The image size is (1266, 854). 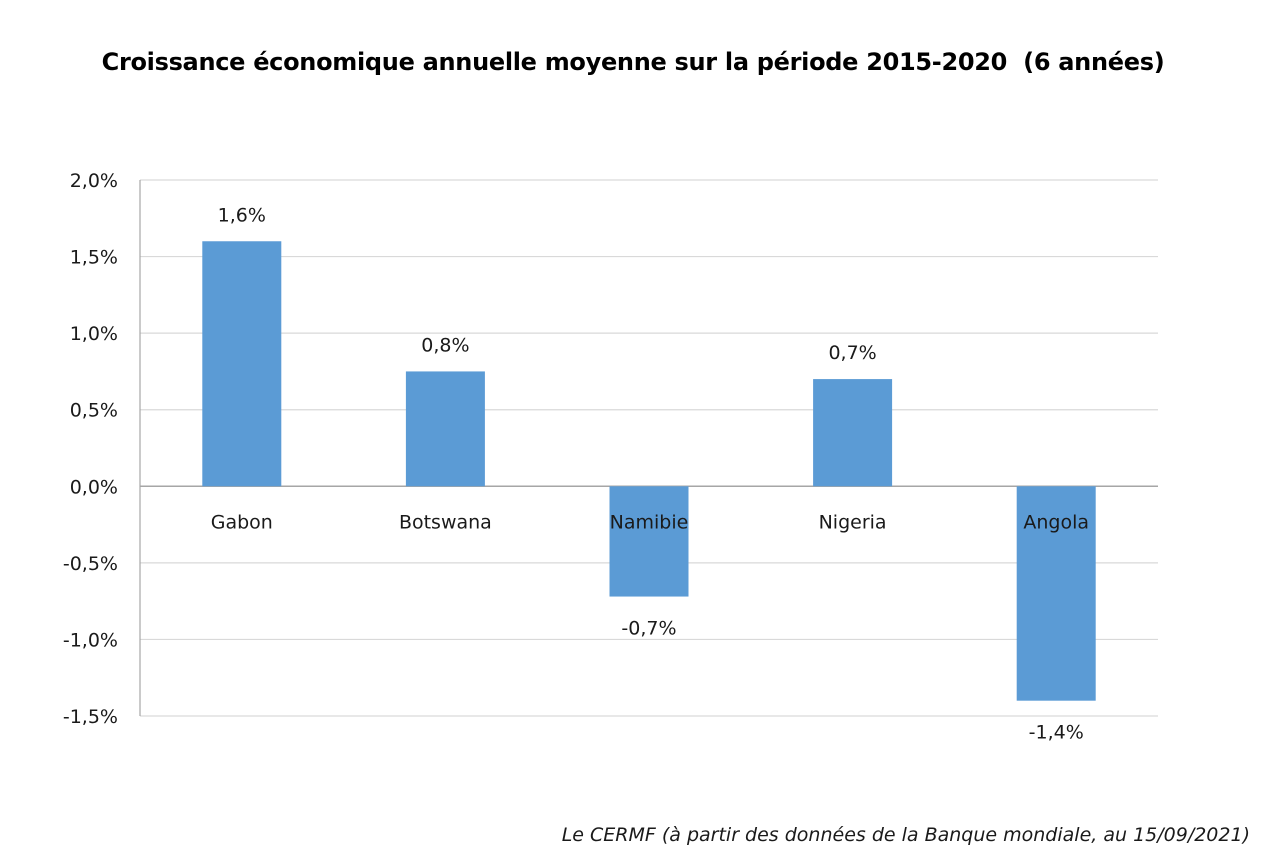 I want to click on category-label: Nigeria, so click(x=853, y=522).